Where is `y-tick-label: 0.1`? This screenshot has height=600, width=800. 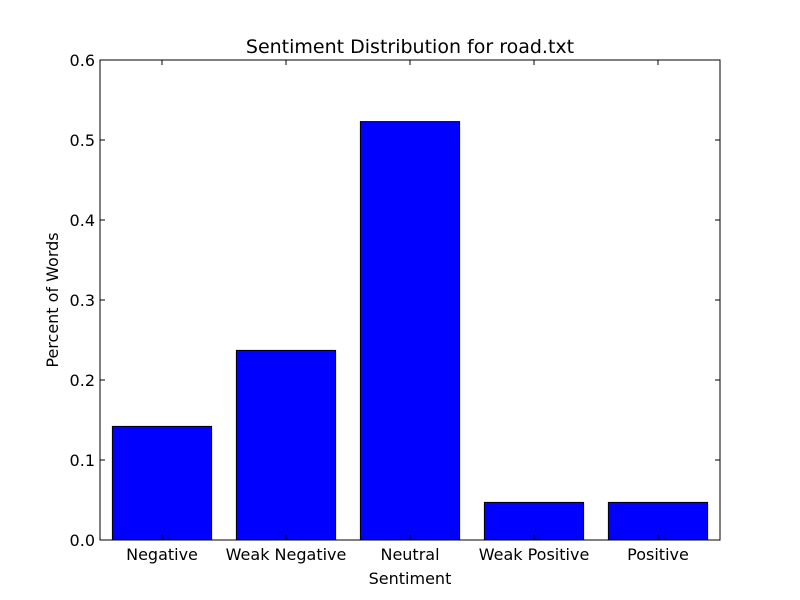
y-tick-label: 0.1 is located at coordinates (82, 460).